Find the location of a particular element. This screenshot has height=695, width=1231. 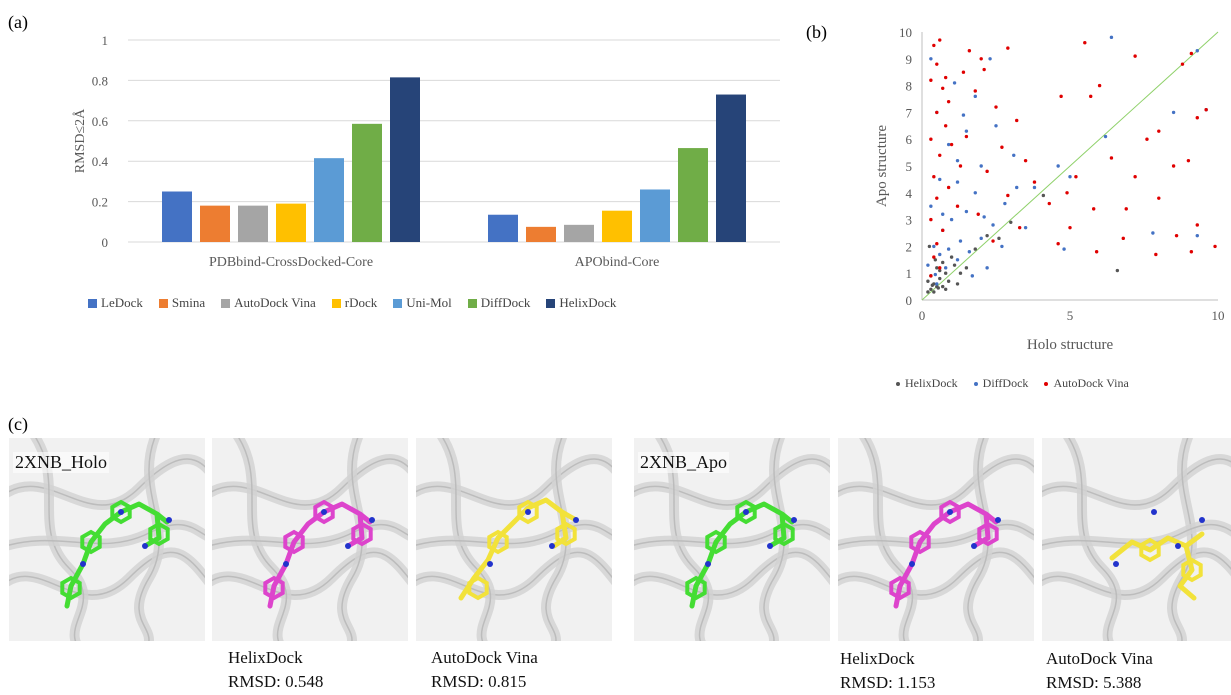

molecule-title: 2XNB_Holo is located at coordinates (61, 462).